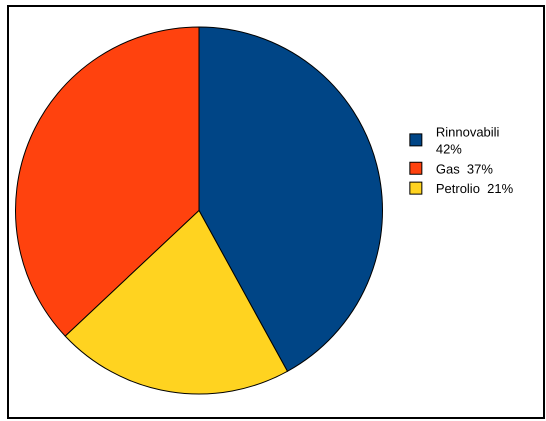  What do you see at coordinates (475, 188) in the screenshot?
I see `legend-label: Petrolio 21%` at bounding box center [475, 188].